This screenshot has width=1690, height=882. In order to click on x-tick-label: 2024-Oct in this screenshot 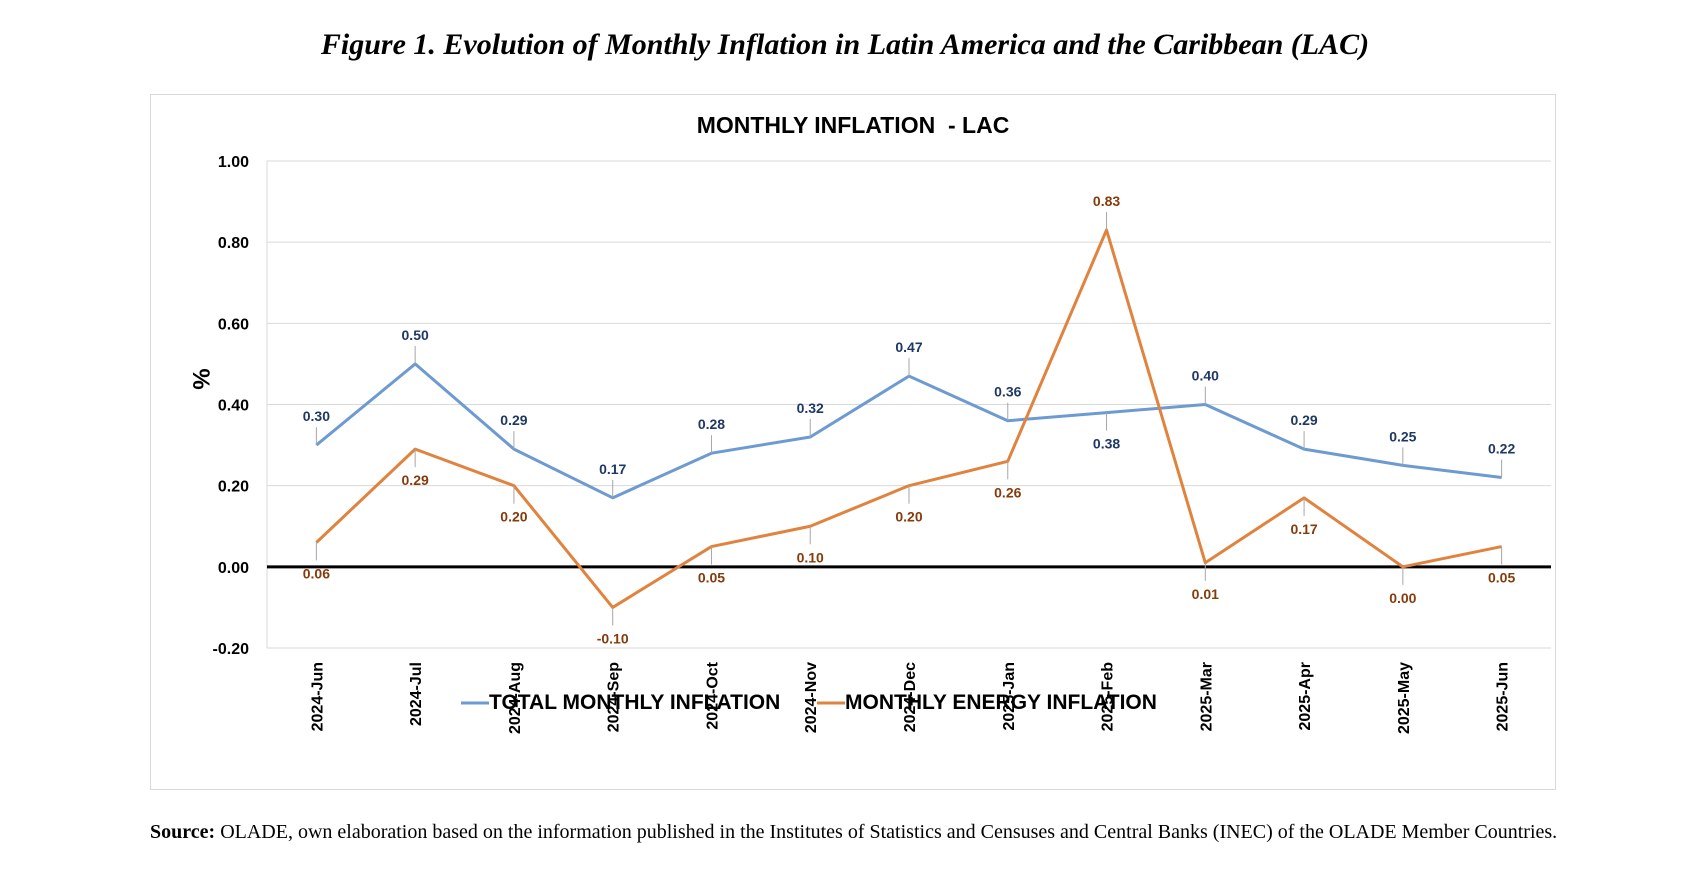, I will do `click(712, 695)`.